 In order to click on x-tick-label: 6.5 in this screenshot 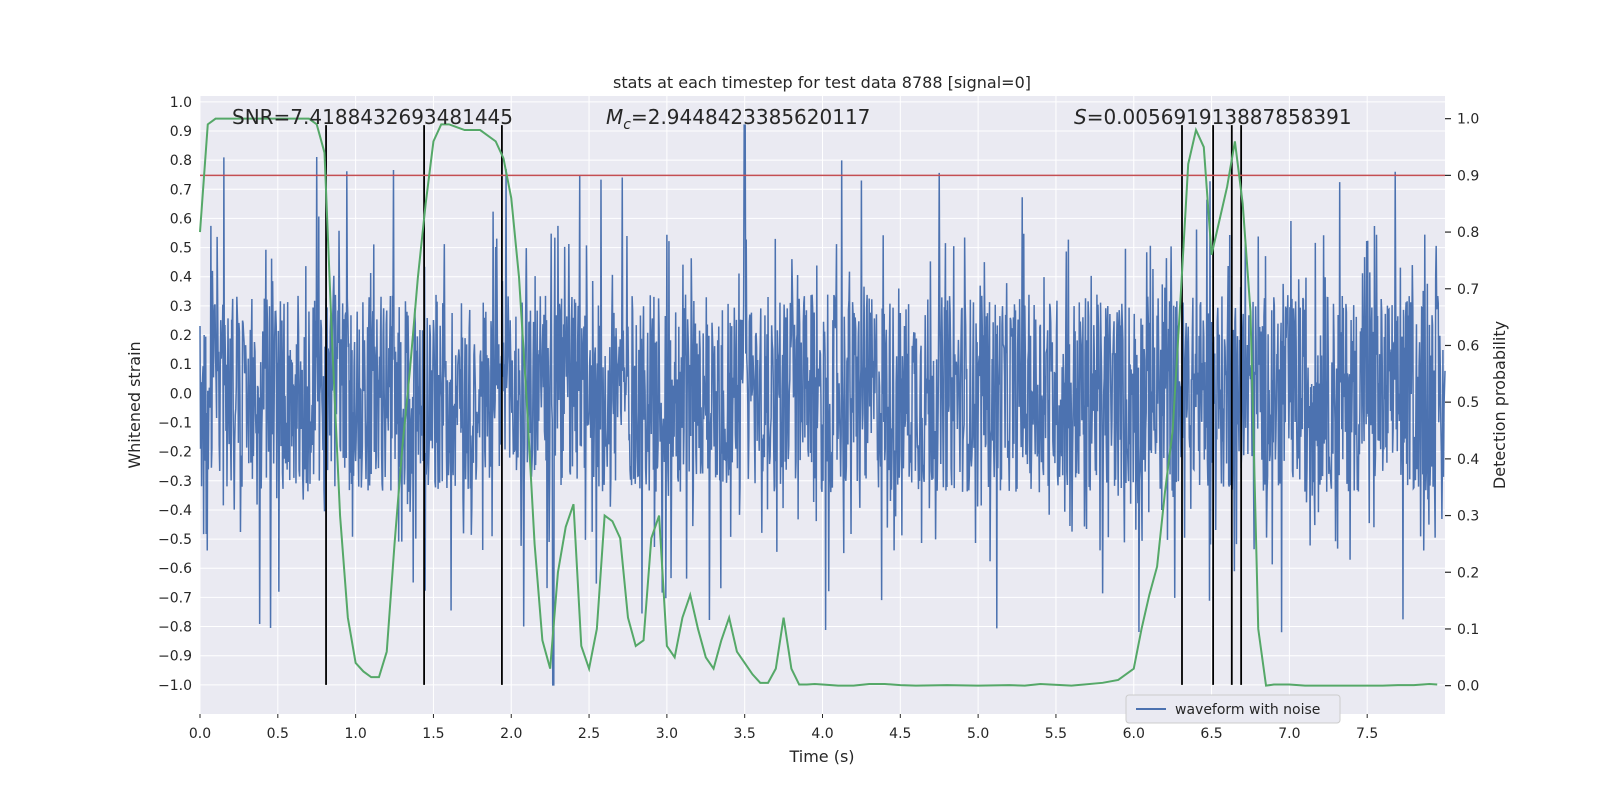, I will do `click(1211, 734)`.